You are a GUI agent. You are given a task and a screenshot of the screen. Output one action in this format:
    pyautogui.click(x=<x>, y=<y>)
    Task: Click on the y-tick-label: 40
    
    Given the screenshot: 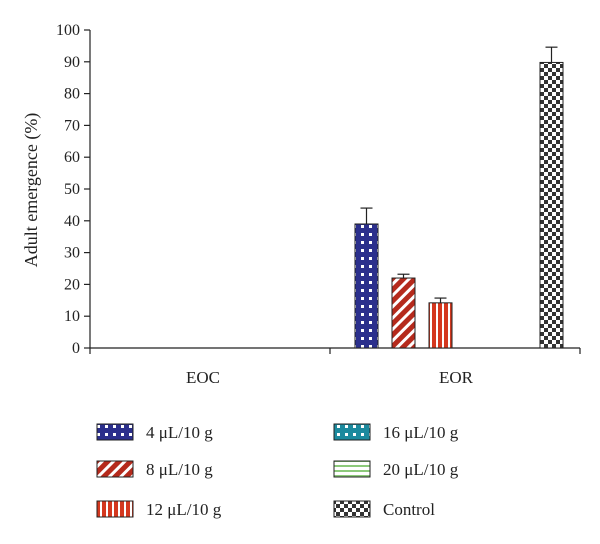 What is the action you would take?
    pyautogui.click(x=72, y=221)
    